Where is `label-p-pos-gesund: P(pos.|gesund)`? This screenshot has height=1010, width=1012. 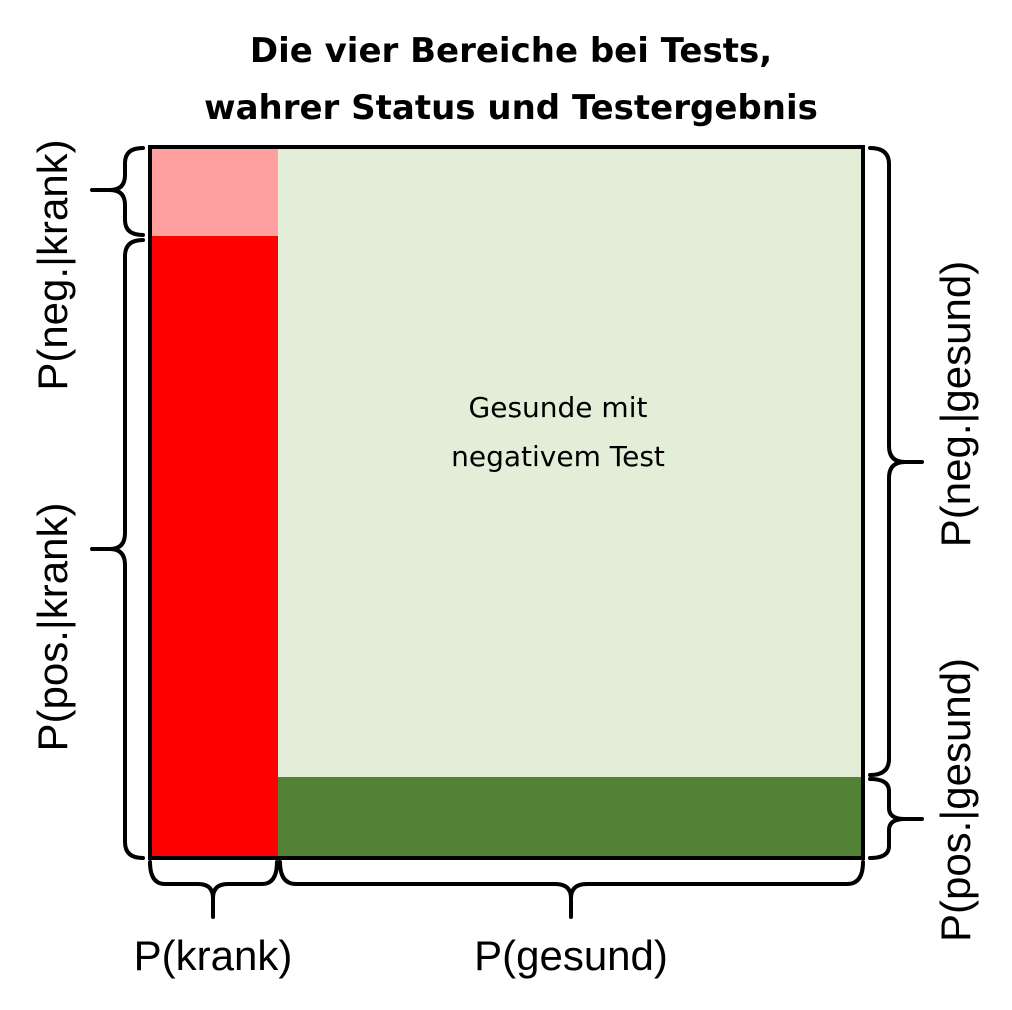
label-p-pos-gesund: P(pos.|gesund) is located at coordinates (955, 800).